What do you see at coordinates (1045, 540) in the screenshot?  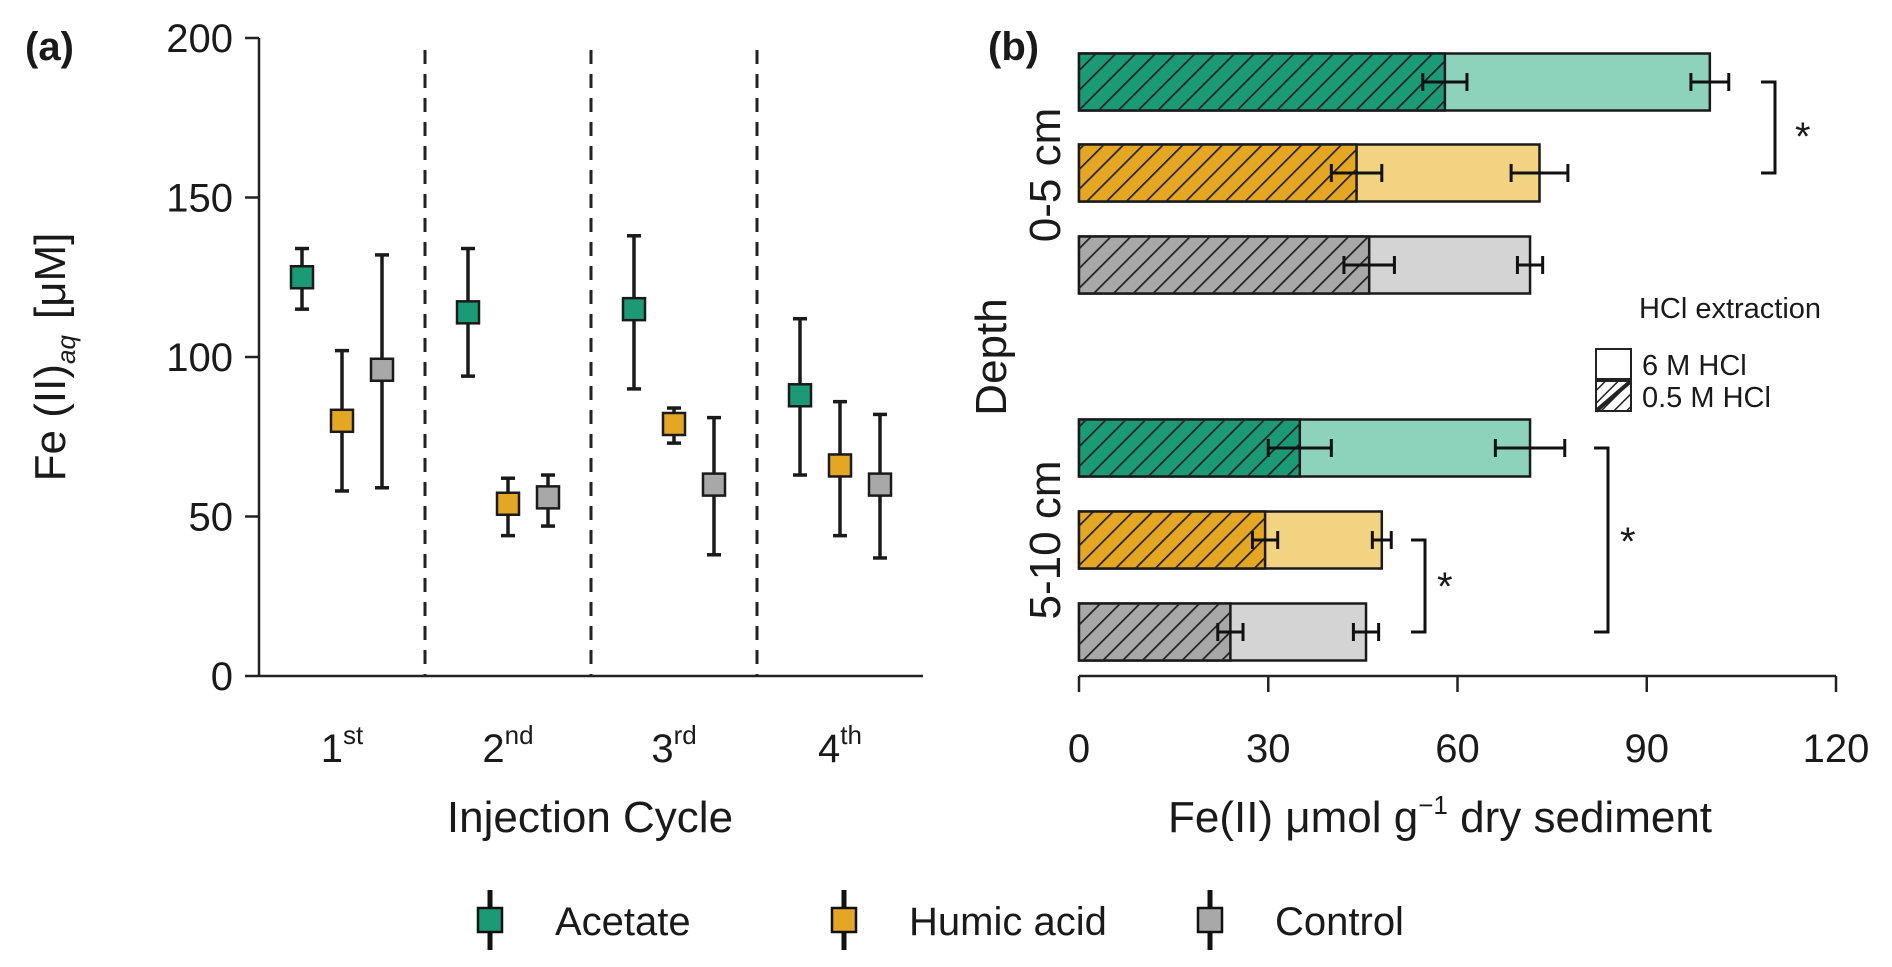 I see `group-label-5-10cm: 5-10 cm` at bounding box center [1045, 540].